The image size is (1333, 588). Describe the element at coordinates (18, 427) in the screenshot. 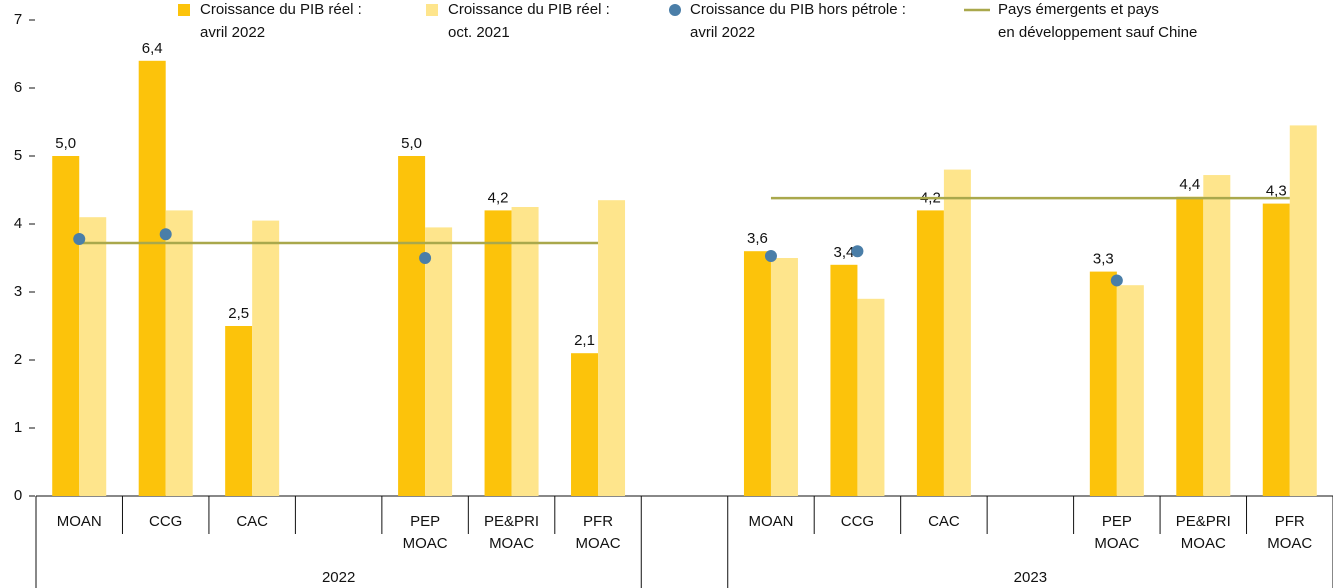

I see `y-tick-label: 1` at that location.